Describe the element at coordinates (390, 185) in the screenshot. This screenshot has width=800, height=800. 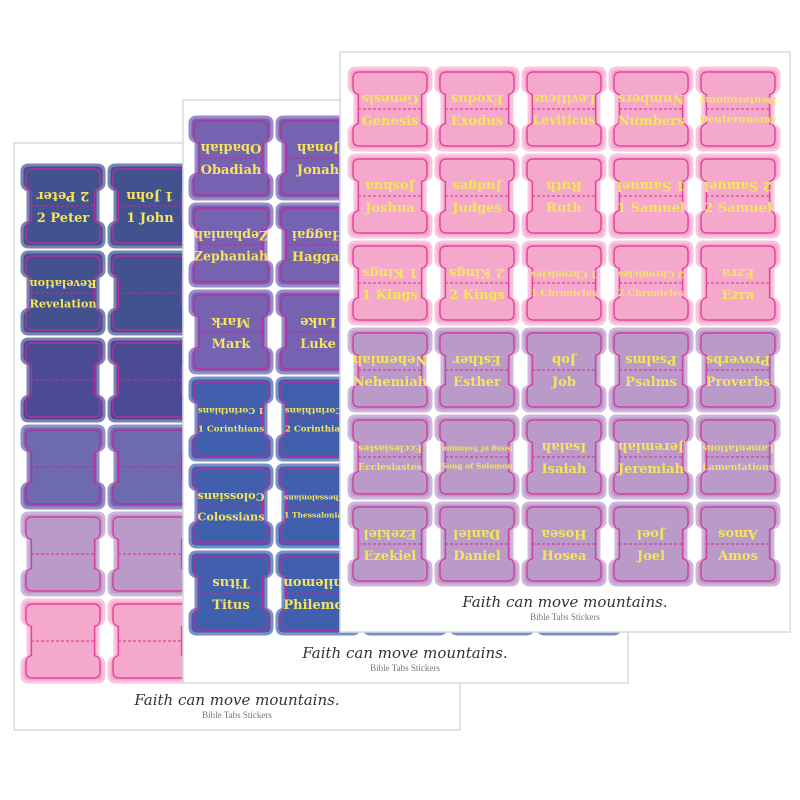
I see `tab-label-inverted: Joshua` at that location.